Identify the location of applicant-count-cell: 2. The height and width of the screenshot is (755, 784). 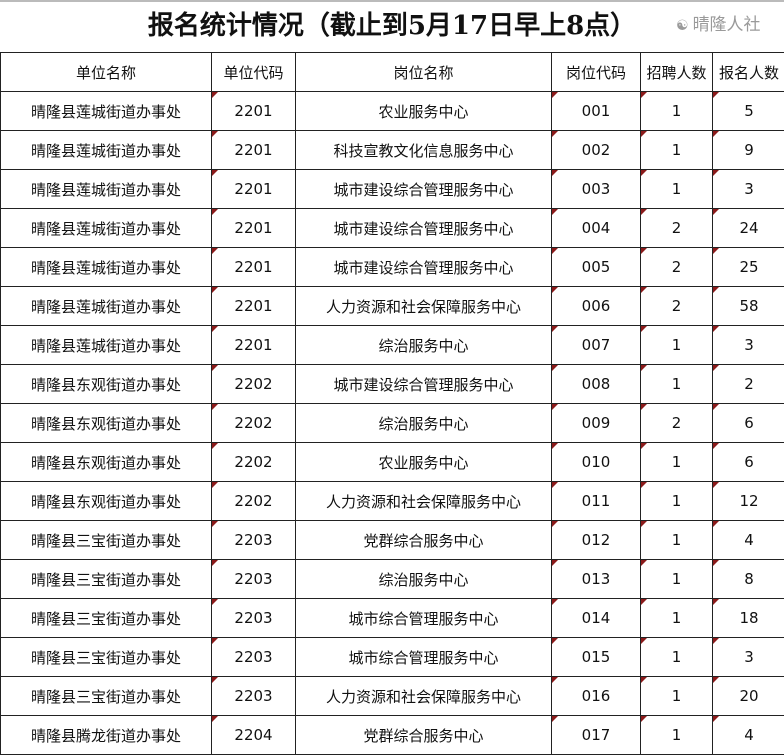
(748, 384).